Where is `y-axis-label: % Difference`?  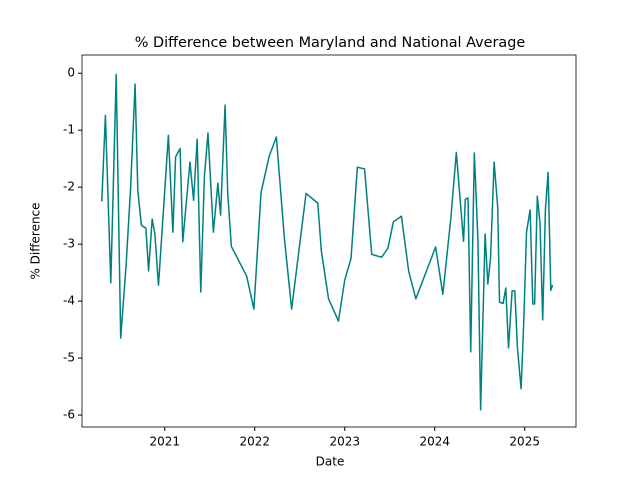 y-axis-label: % Difference is located at coordinates (36, 240).